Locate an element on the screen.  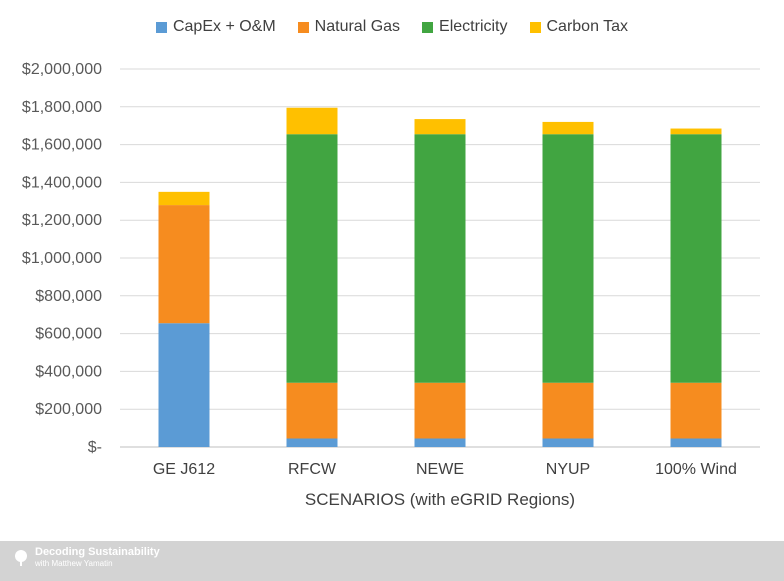
x-tick-label: RFCW is located at coordinates (312, 469).